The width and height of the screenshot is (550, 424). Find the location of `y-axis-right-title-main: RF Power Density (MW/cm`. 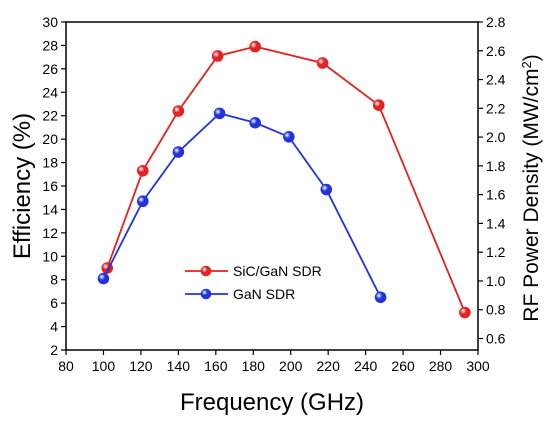

y-axis-right-title-main: RF Power Density (MW/cm is located at coordinates (531, 195).